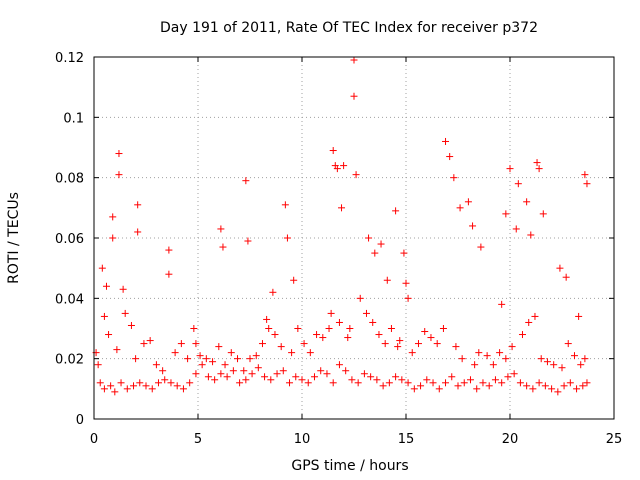 This screenshot has height=480, width=640. I want to click on y-tick-label: 0, so click(80, 420).